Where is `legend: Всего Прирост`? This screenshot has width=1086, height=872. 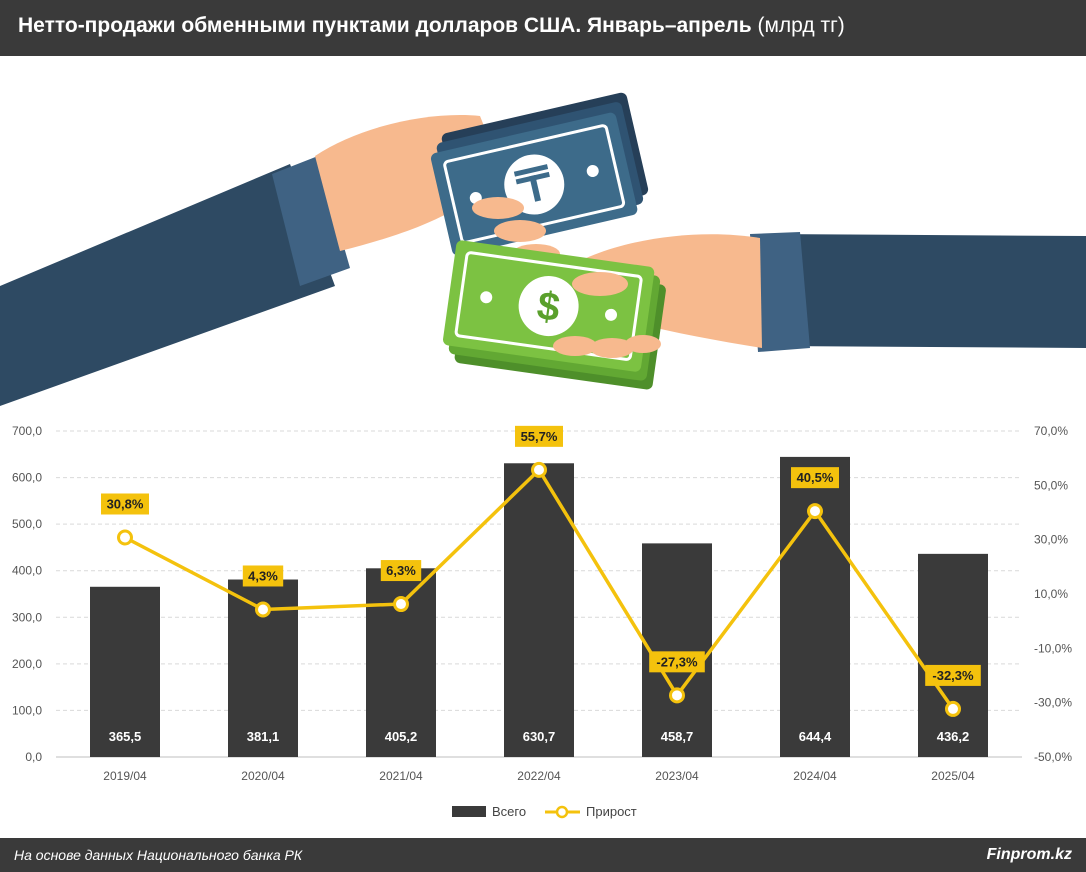 legend: Всего Прирост is located at coordinates (544, 811).